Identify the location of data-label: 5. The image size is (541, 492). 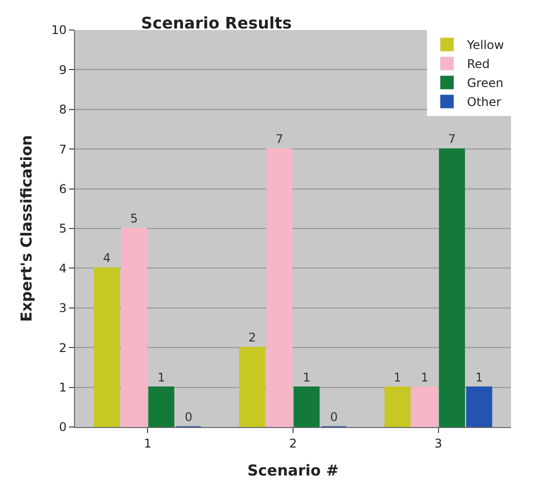
(134, 219).